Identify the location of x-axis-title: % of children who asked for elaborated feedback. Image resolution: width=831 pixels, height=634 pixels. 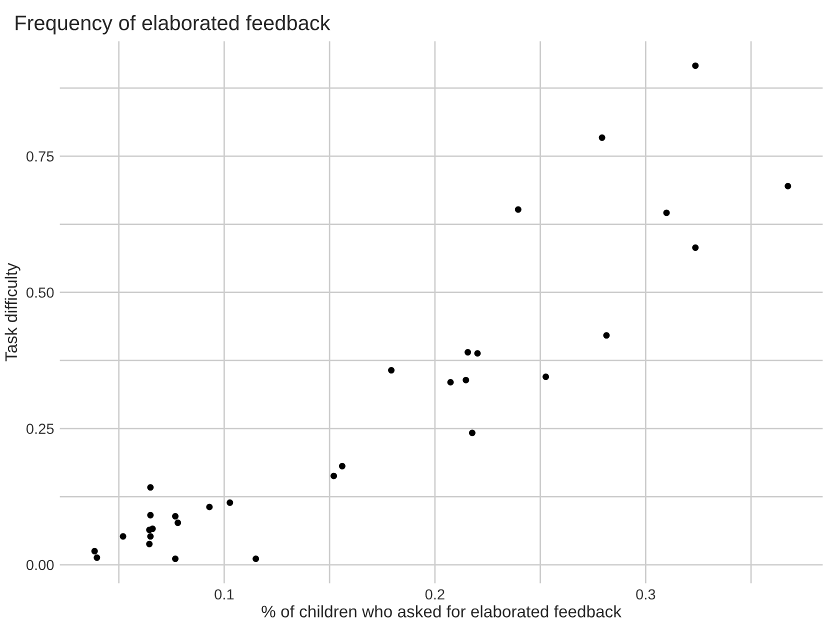
(442, 611).